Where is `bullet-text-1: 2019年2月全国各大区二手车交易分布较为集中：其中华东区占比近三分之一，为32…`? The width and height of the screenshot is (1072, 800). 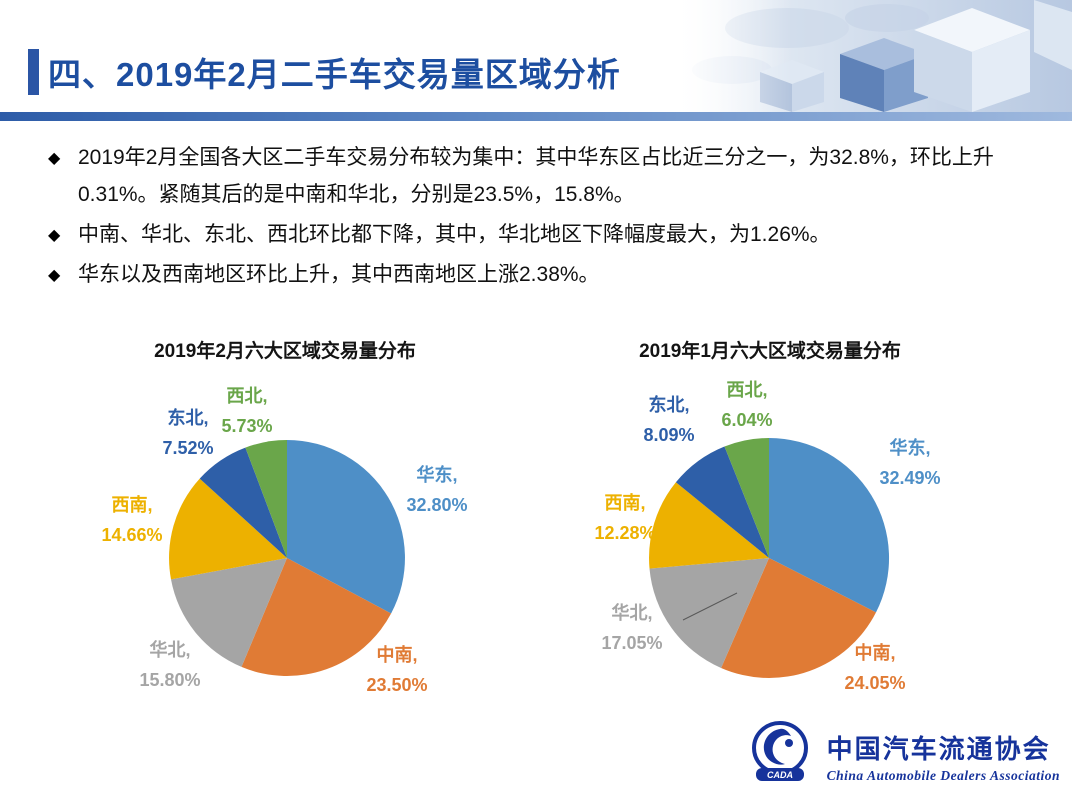
bullet-text-1: 2019年2月全国各大区二手车交易分布较为集中：其中华东区占比近三分之一，为32… is located at coordinates (536, 176).